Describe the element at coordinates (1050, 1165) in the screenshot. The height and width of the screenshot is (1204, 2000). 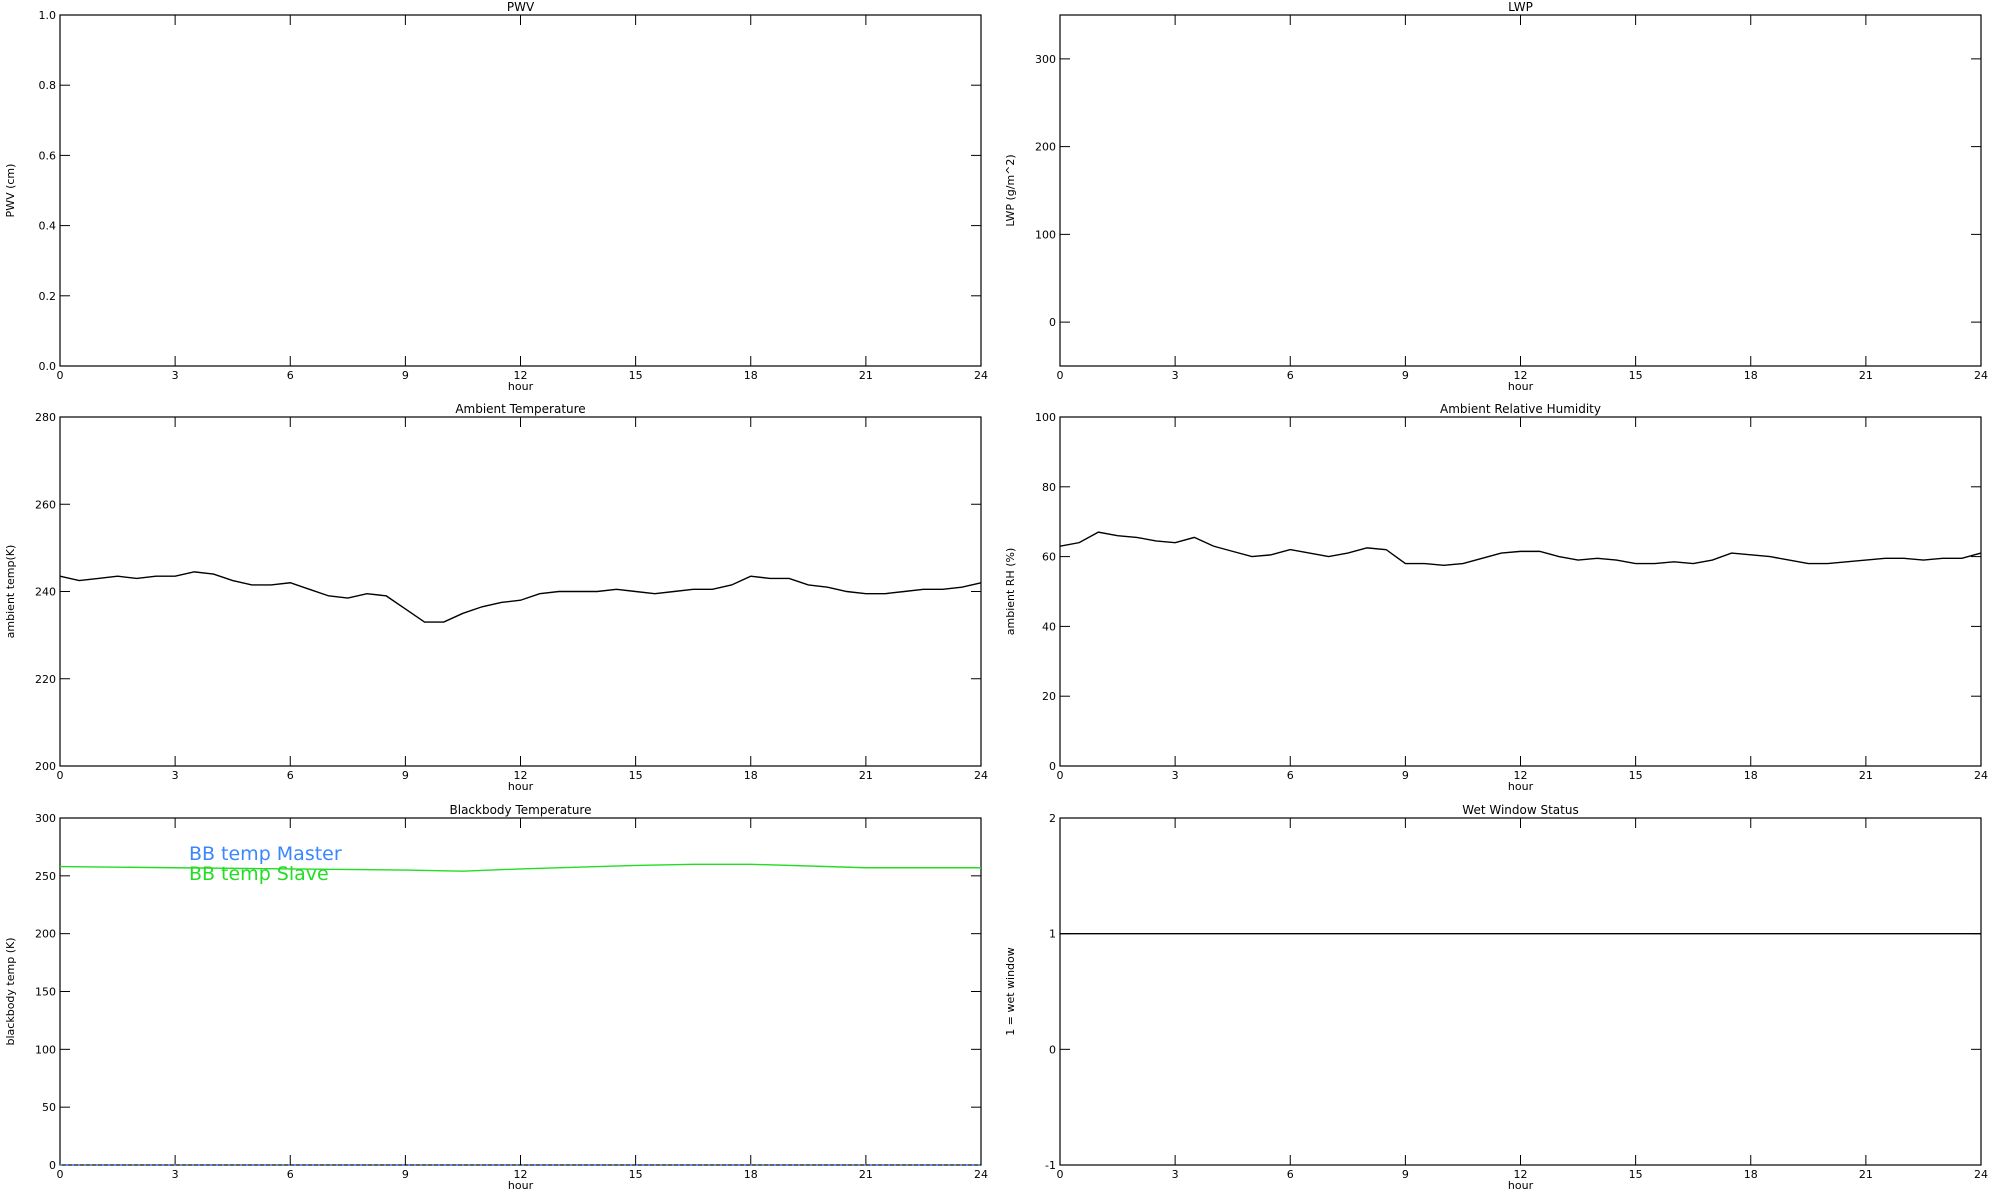
I see `y-tick-label: -1` at that location.